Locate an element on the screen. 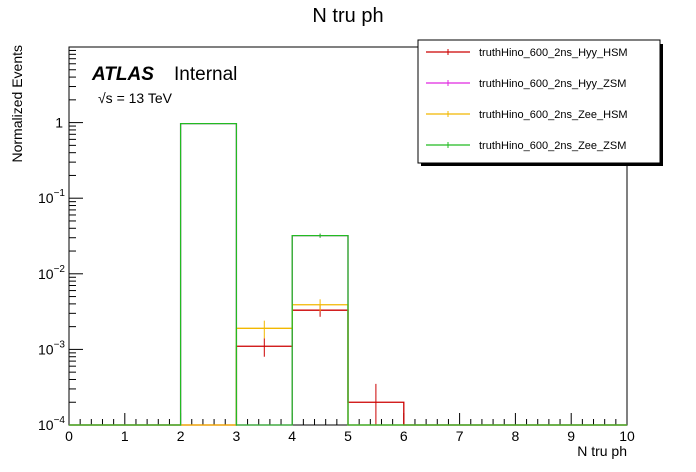  x-tick-label: 7 is located at coordinates (460, 436).